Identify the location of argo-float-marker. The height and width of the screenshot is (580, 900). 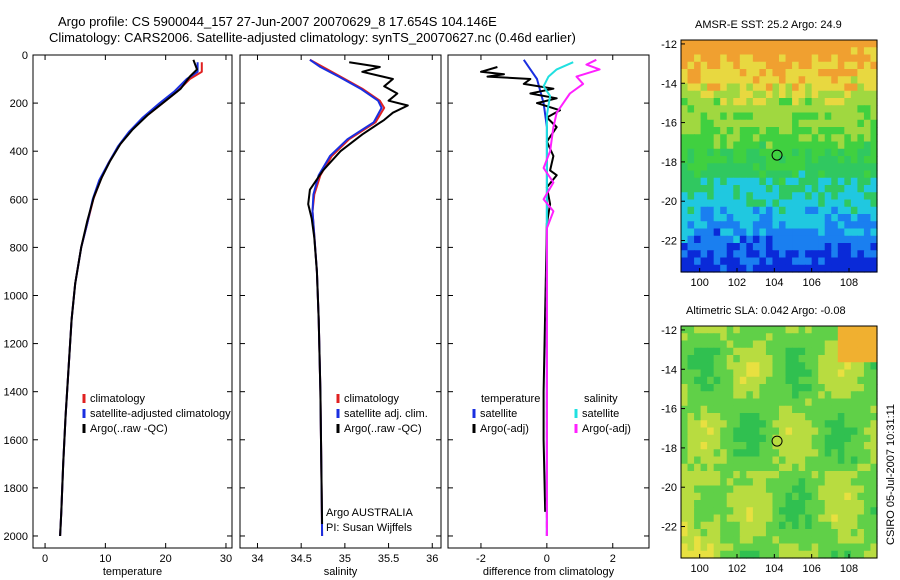
(777, 441).